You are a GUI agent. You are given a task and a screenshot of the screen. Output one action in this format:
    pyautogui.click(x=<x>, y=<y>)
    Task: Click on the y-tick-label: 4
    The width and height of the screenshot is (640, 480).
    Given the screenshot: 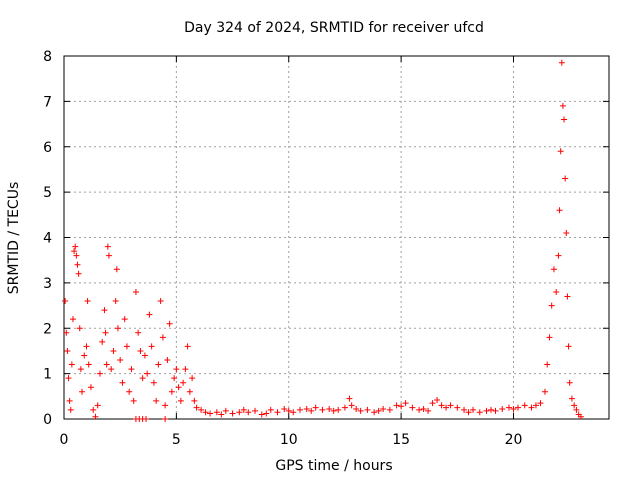 What is the action you would take?
    pyautogui.click(x=47, y=239)
    